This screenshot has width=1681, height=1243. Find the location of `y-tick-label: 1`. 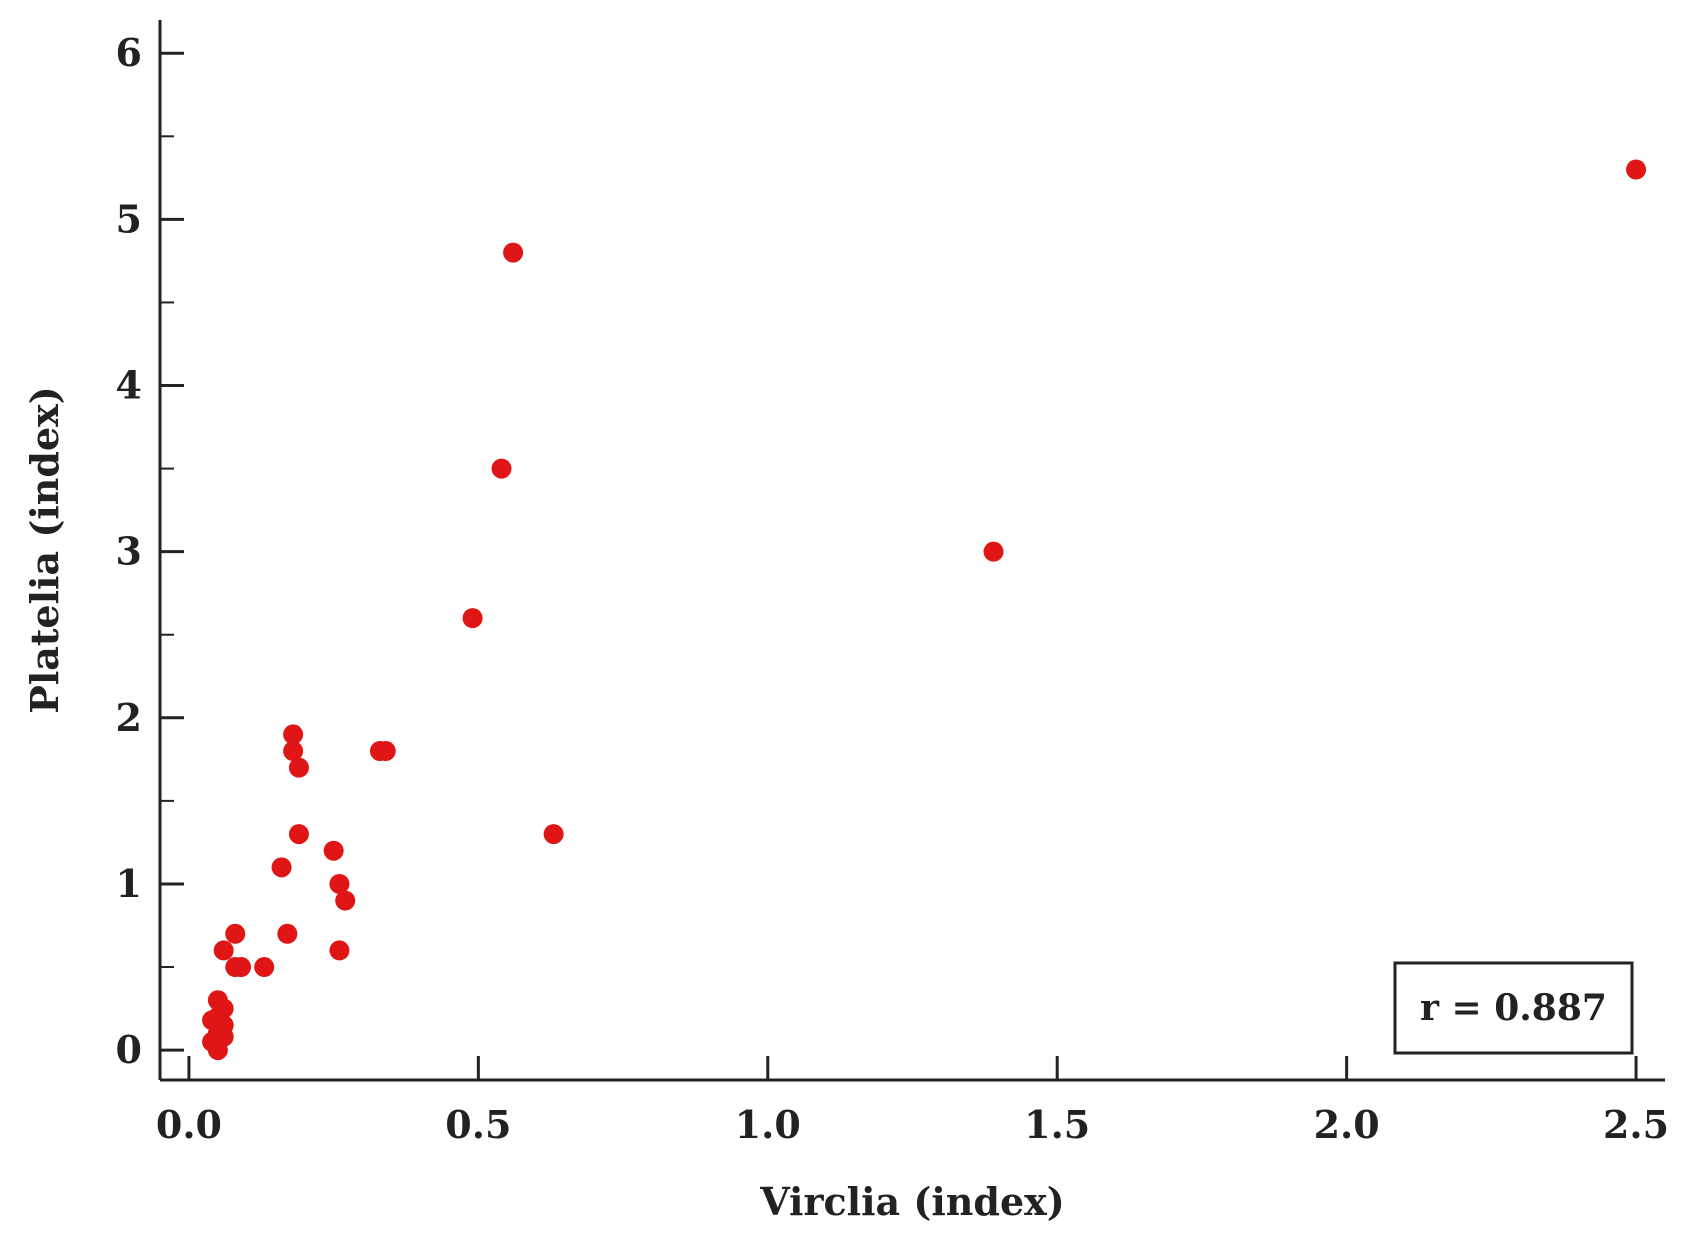

y-tick-label: 1 is located at coordinates (129, 883).